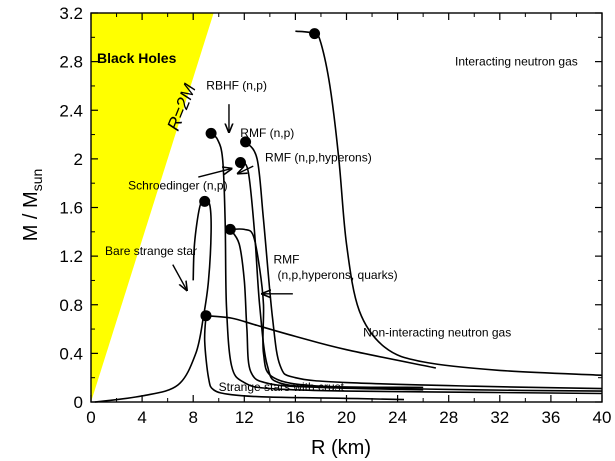 Image resolution: width=615 pixels, height=461 pixels. What do you see at coordinates (71, 305) in the screenshot?
I see `y-tick-label-2: 0.8` at bounding box center [71, 305].